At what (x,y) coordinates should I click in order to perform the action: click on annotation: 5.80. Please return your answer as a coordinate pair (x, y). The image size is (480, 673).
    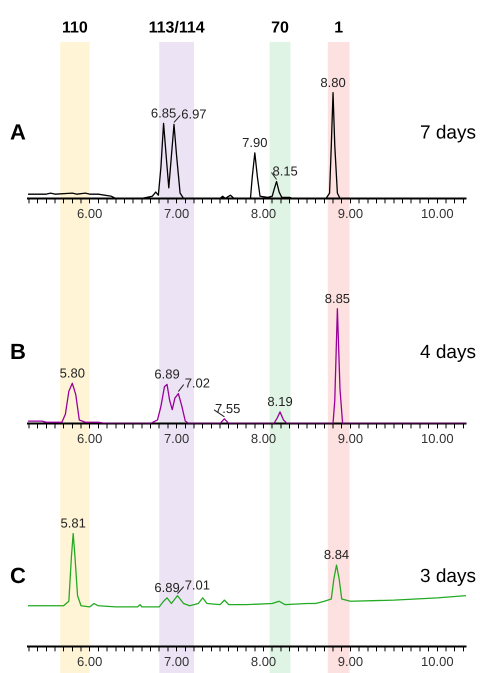
    Looking at the image, I should click on (72, 372).